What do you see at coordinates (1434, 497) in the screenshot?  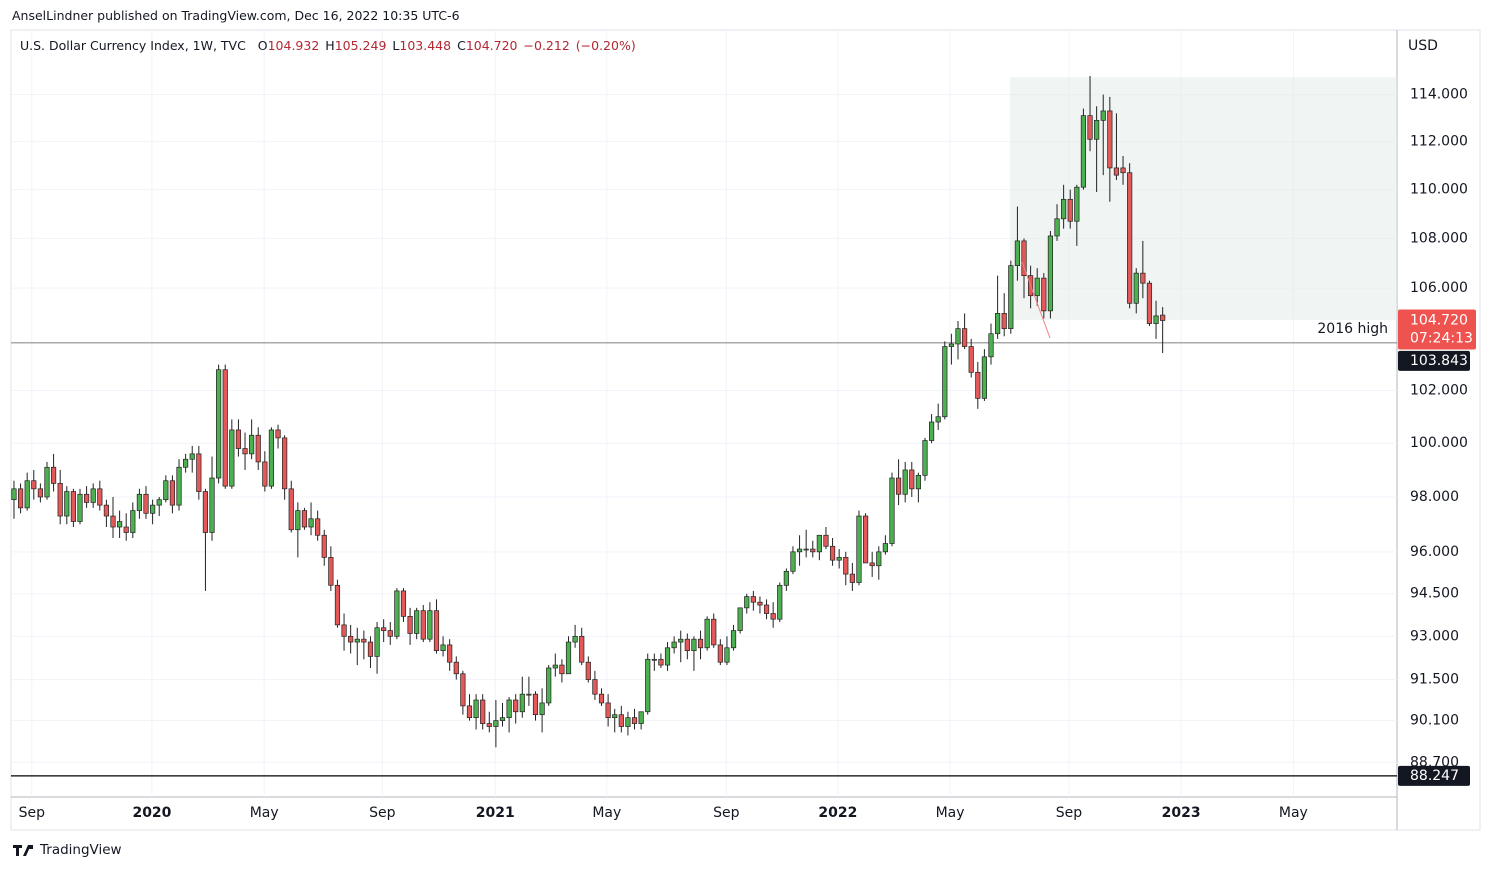 I see `y-tick-label: 98.000` at bounding box center [1434, 497].